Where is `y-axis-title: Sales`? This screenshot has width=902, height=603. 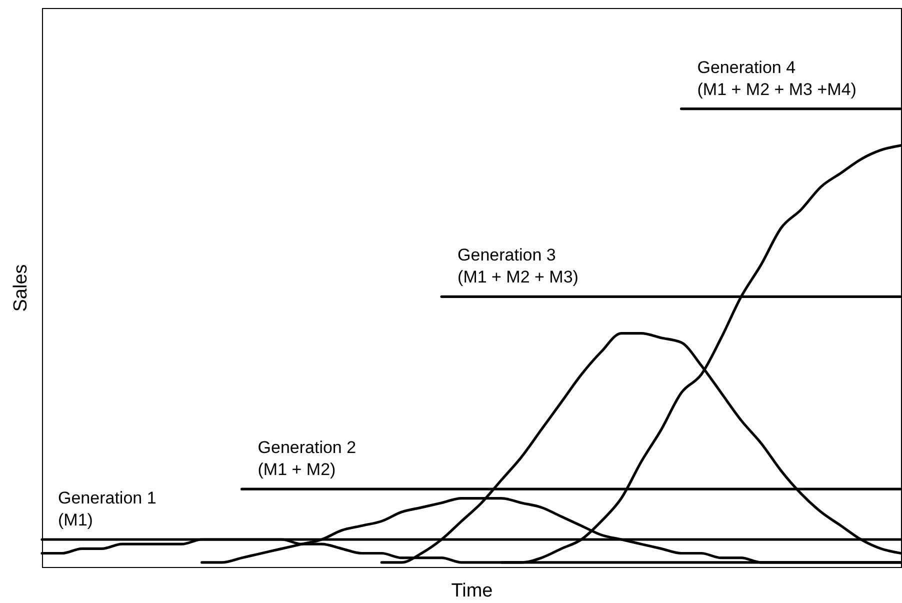 y-axis-title: Sales is located at coordinates (21, 288).